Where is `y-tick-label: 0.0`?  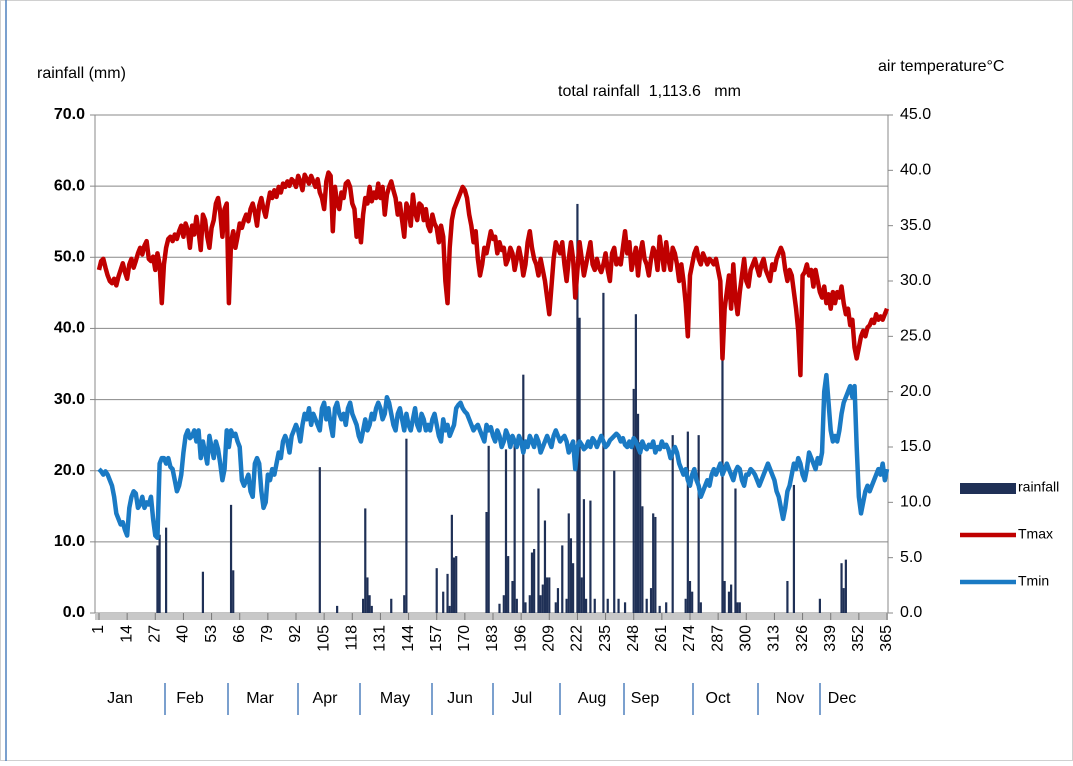 y-tick-label: 0.0 is located at coordinates (74, 612).